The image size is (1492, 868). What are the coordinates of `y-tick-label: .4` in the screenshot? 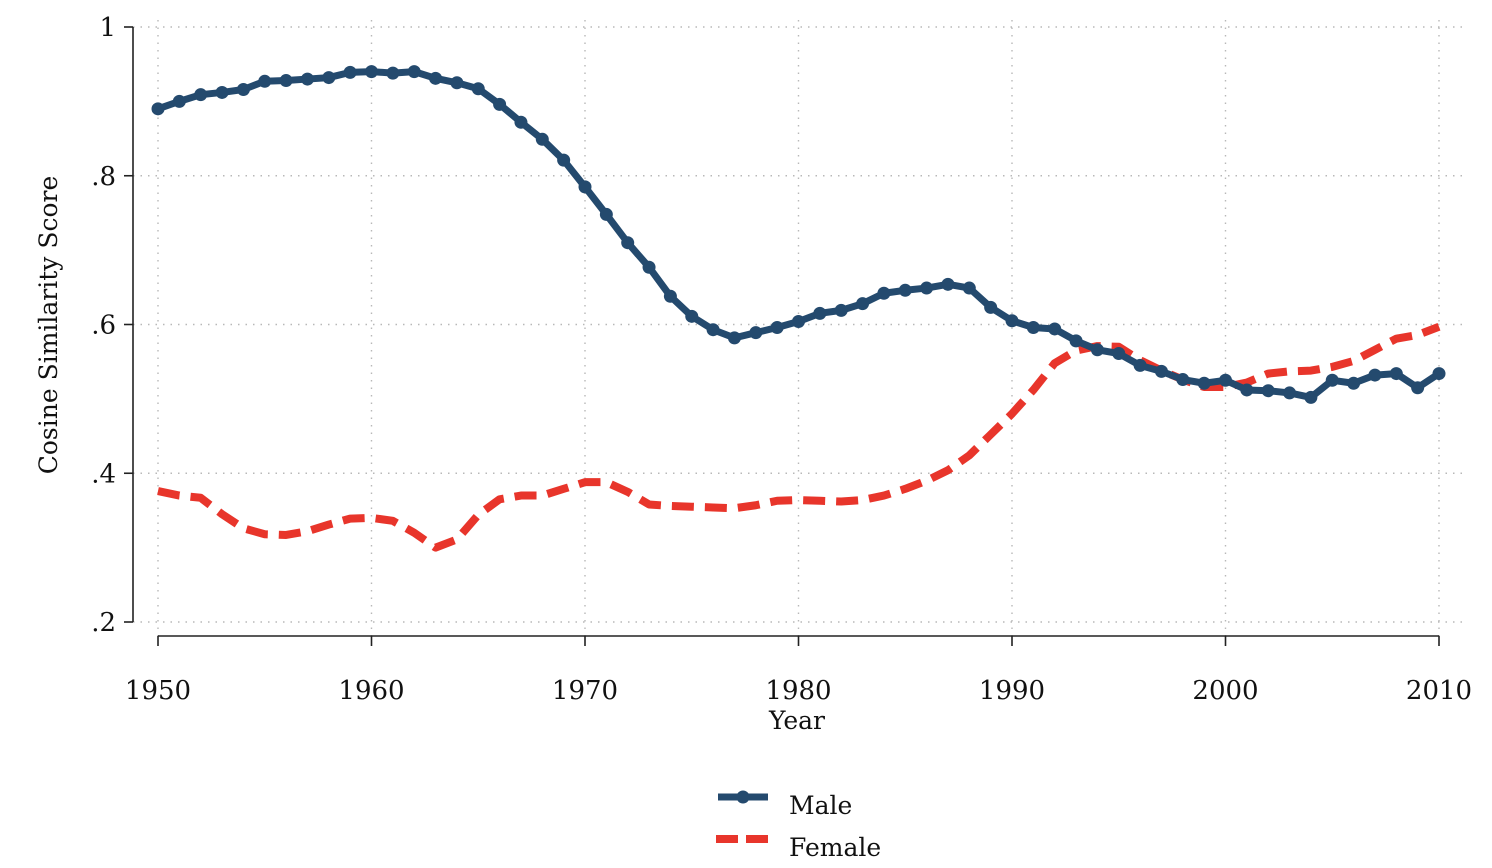 It's located at (103, 474).